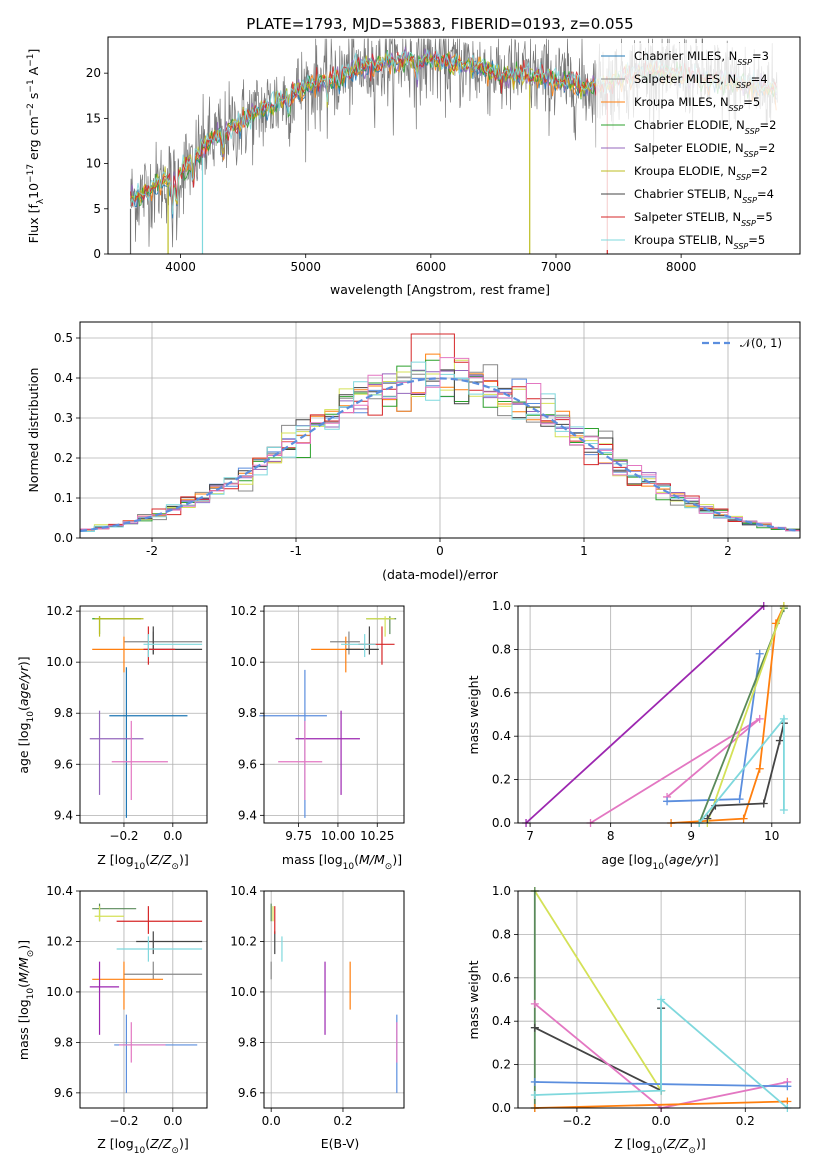  I want to click on y-tick-label: 10.2, so click(59, 611).